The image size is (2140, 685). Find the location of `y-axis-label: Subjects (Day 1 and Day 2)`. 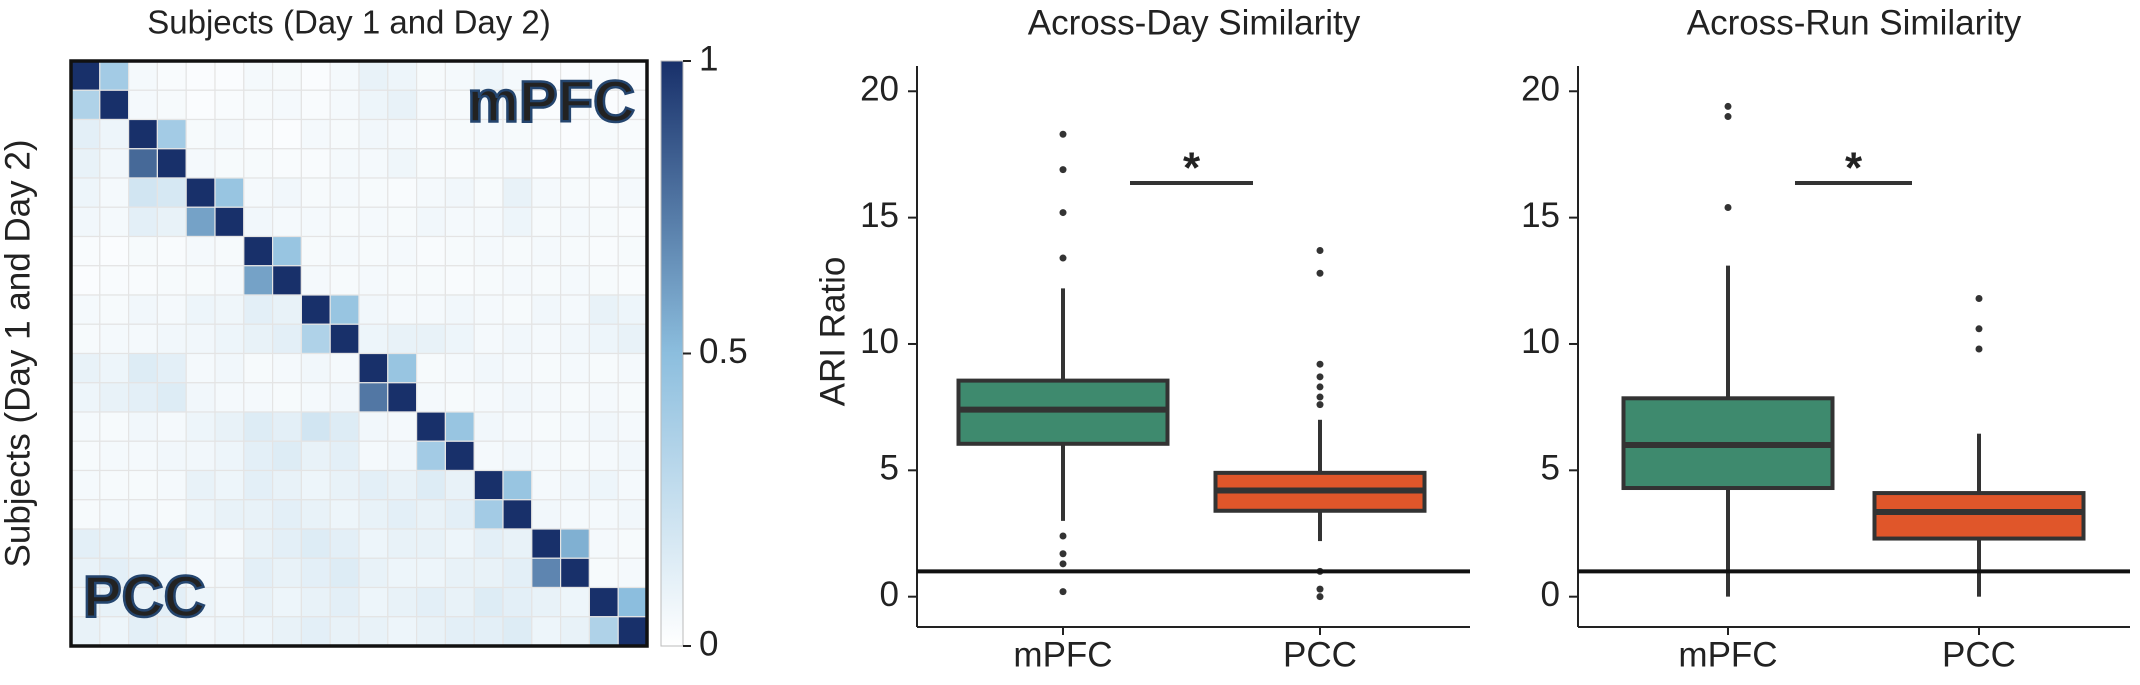

y-axis-label: Subjects (Day 1 and Day 2) is located at coordinates (18, 354).